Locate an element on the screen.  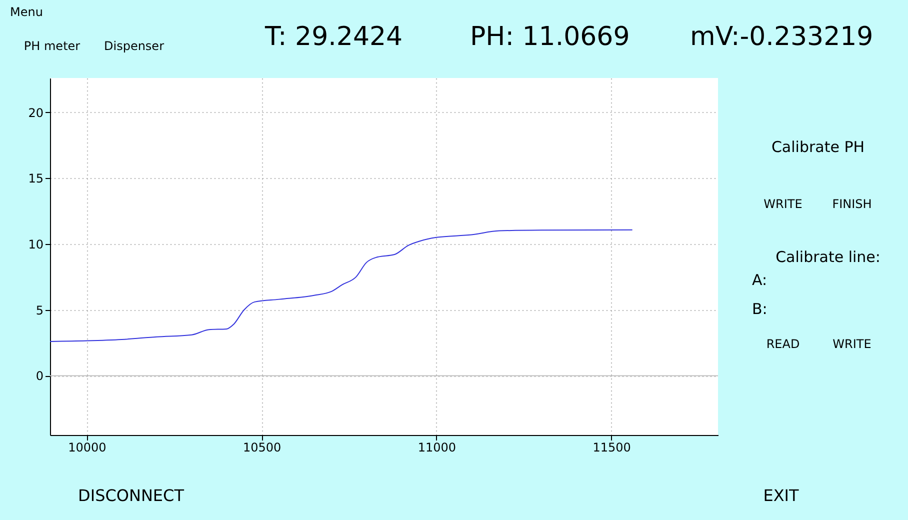
x-tick-label: 11500 is located at coordinates (611, 447).